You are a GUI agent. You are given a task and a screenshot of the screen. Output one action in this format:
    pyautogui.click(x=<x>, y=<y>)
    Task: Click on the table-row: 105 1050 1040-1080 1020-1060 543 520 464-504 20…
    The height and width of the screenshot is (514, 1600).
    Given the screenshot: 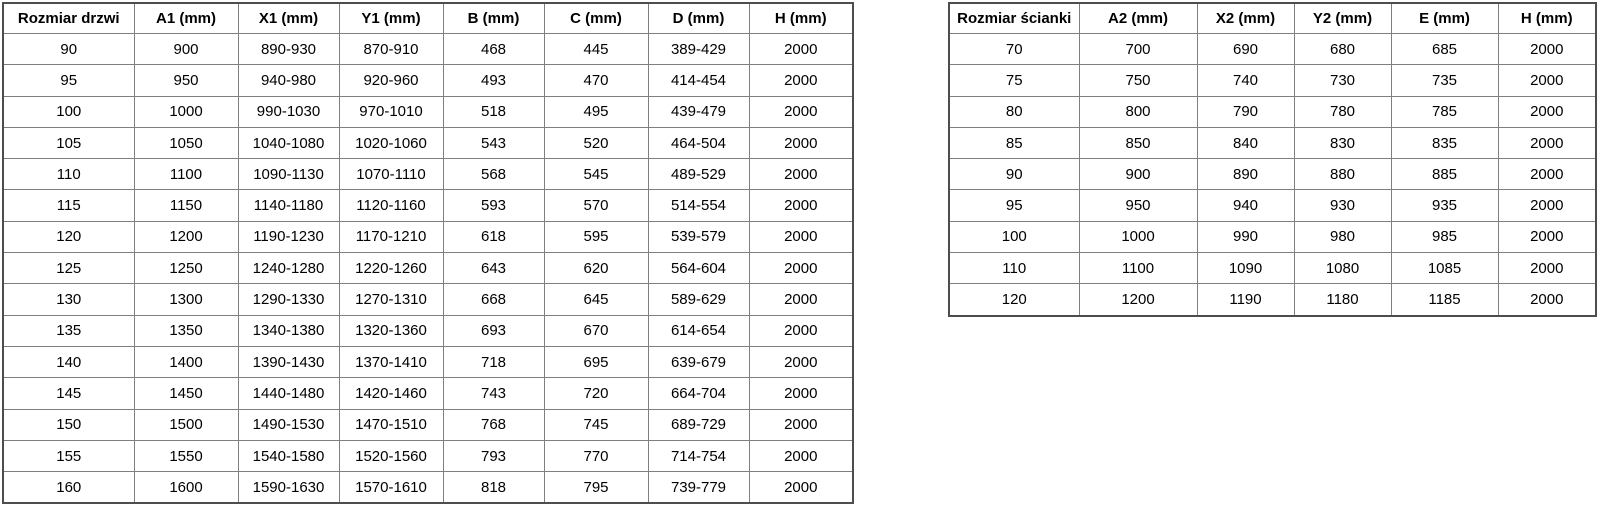 What is the action you would take?
    pyautogui.click(x=428, y=143)
    